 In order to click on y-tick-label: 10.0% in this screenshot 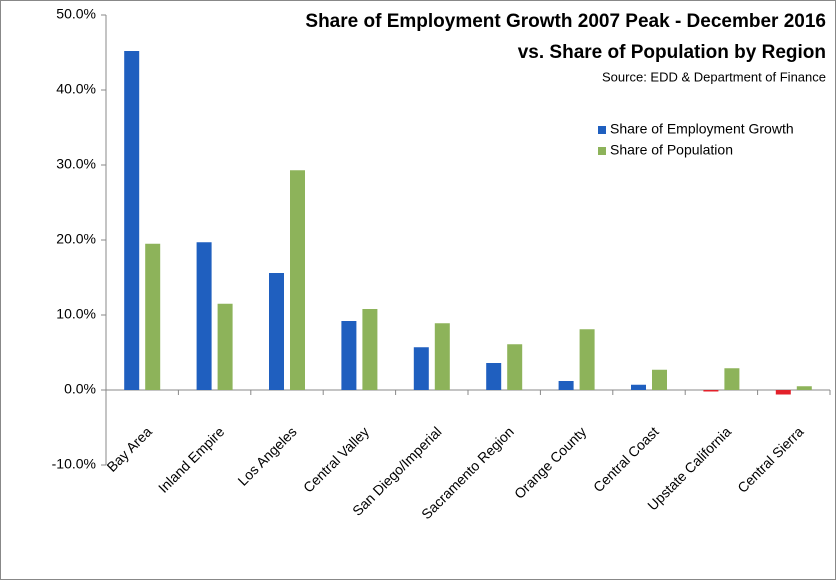, I will do `click(76, 314)`.